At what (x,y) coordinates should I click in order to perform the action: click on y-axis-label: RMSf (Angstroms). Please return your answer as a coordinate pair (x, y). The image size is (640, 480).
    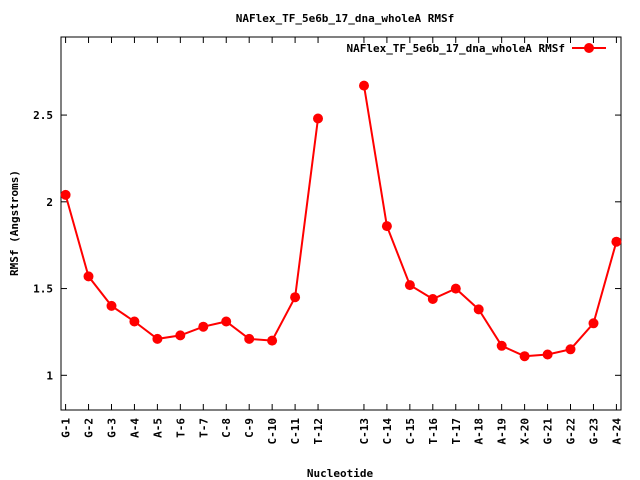
    Looking at the image, I should click on (14, 223).